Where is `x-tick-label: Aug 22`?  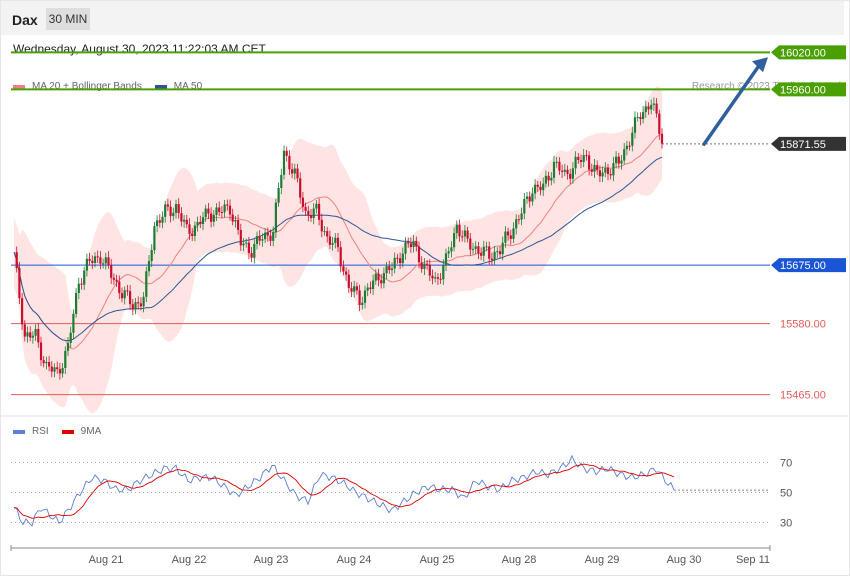 x-tick-label: Aug 22 is located at coordinates (189, 560).